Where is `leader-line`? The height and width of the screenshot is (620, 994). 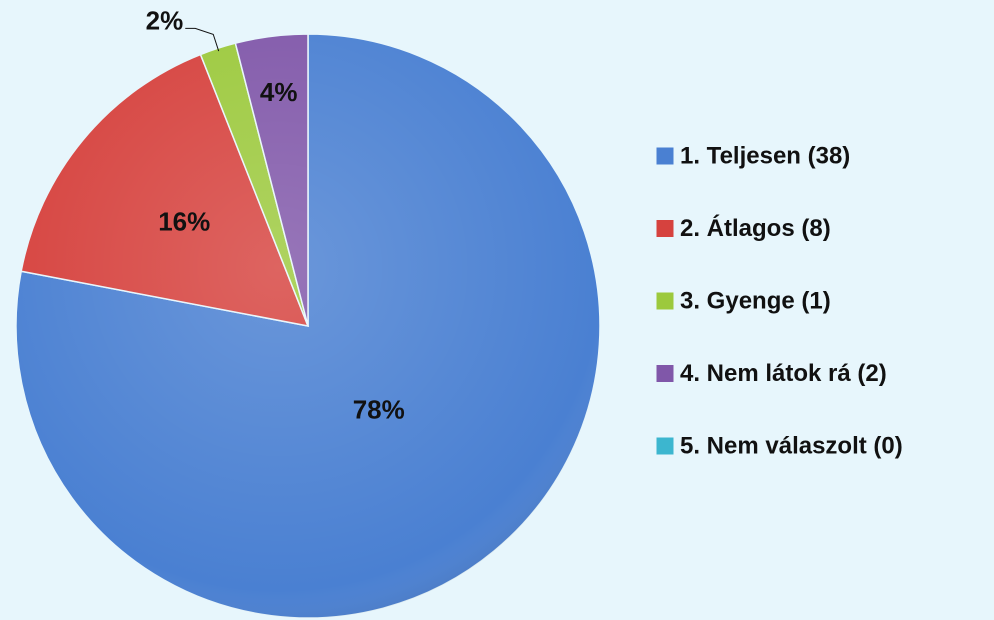 leader-line is located at coordinates (202, 39).